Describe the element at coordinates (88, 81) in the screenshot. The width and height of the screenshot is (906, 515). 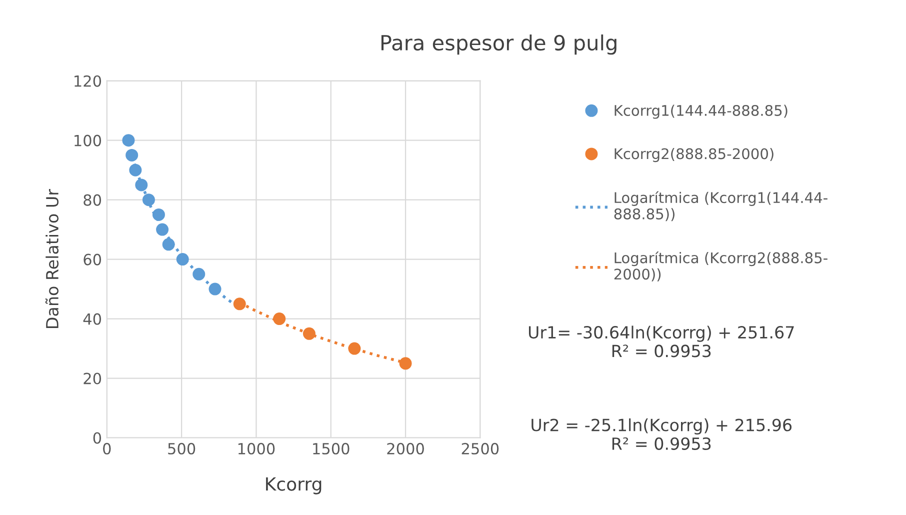
I see `y-tick-label: 120` at that location.